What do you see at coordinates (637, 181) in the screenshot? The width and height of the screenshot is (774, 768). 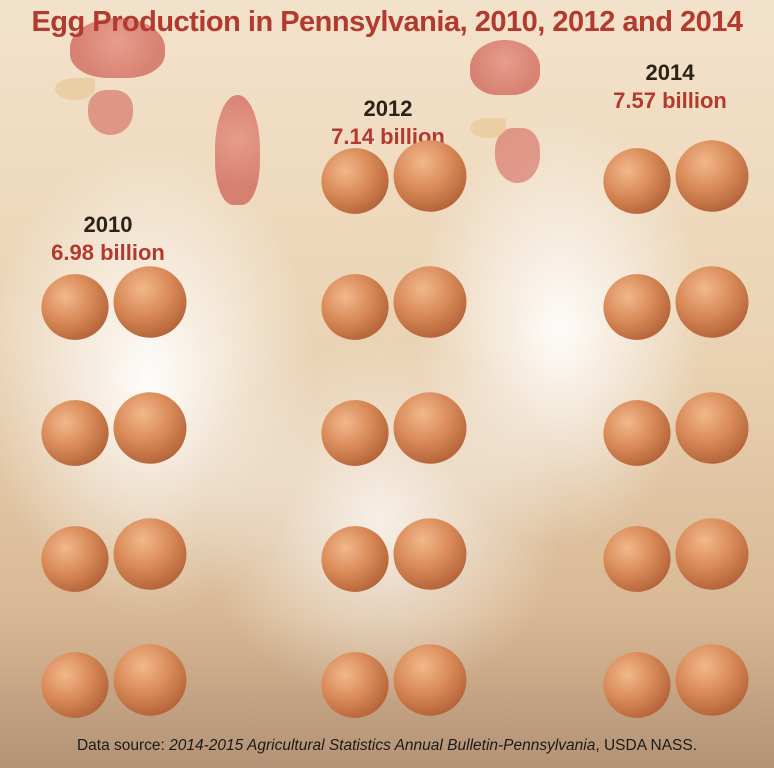 I see `egg-2014-5a` at bounding box center [637, 181].